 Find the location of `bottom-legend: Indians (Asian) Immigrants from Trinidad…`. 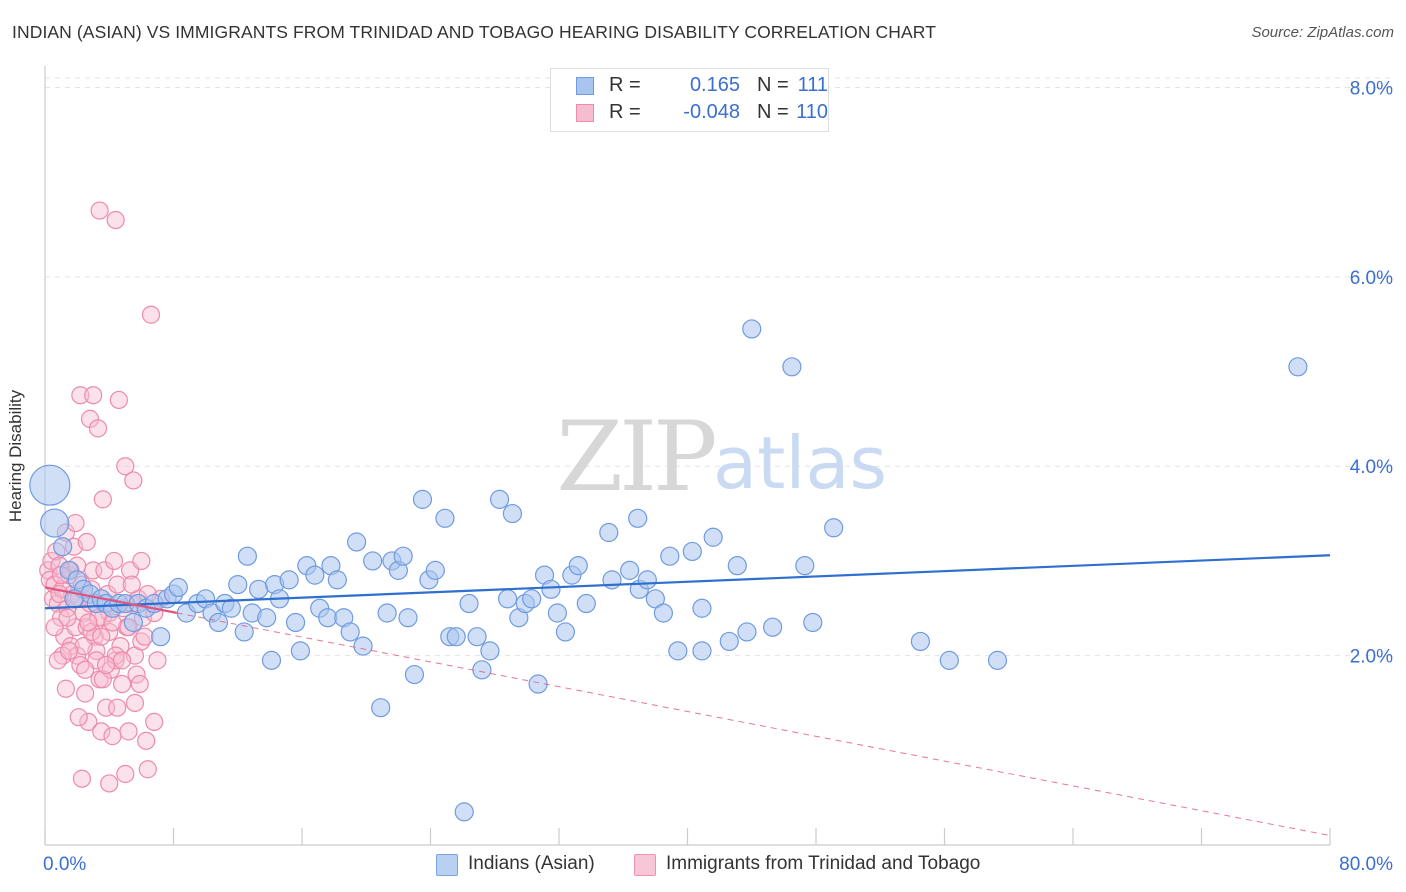

bottom-legend: Indians (Asian) Immigrants from Trinidad… is located at coordinates (703, 865).